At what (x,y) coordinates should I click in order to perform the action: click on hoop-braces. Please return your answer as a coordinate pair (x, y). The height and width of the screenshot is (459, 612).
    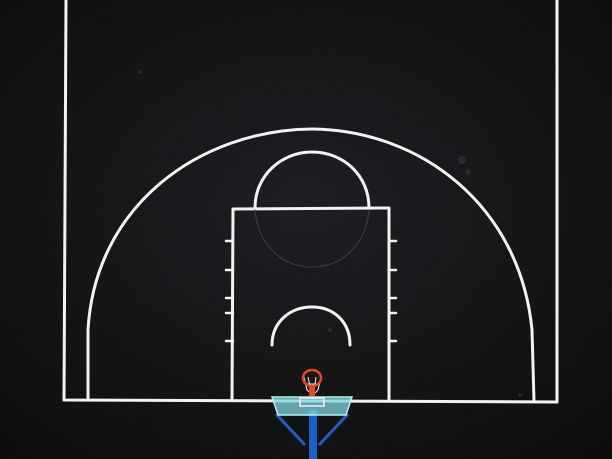
    Looking at the image, I should click on (312, 429).